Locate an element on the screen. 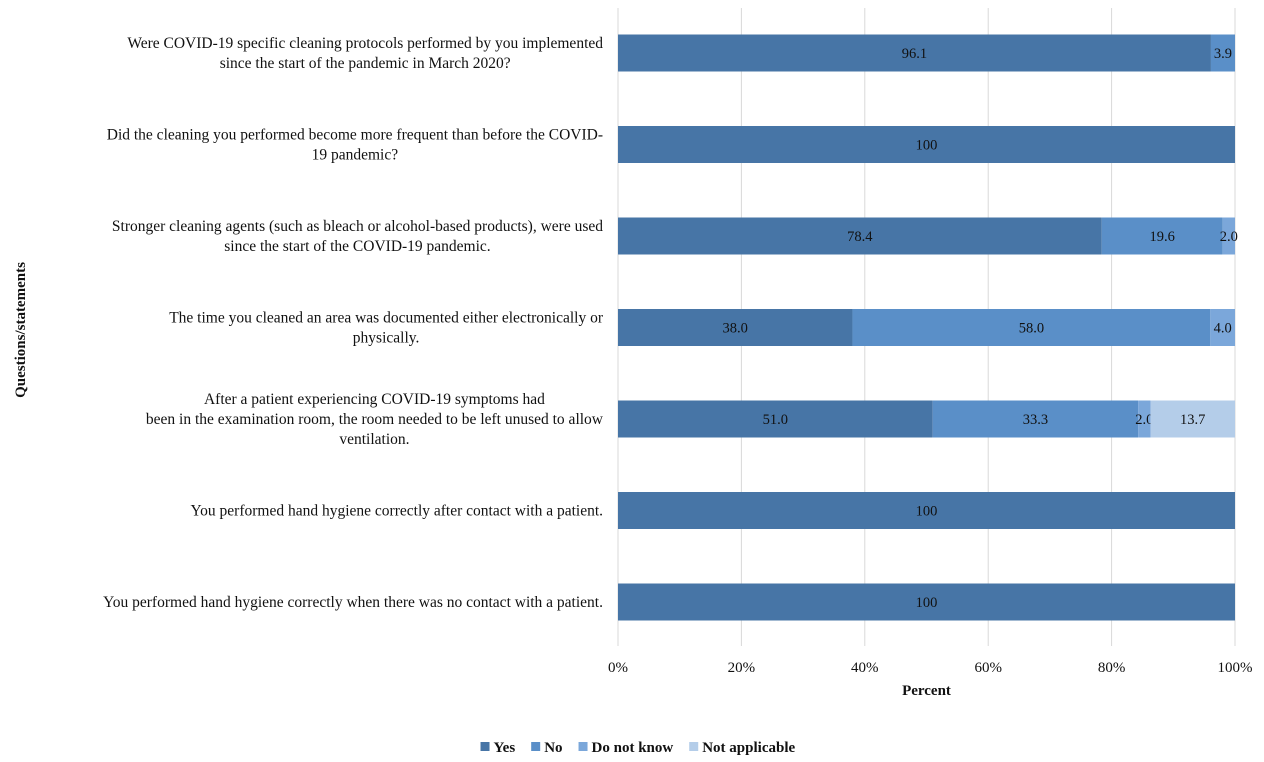 This screenshot has height=762, width=1264. data-label: 78.4 is located at coordinates (860, 237).